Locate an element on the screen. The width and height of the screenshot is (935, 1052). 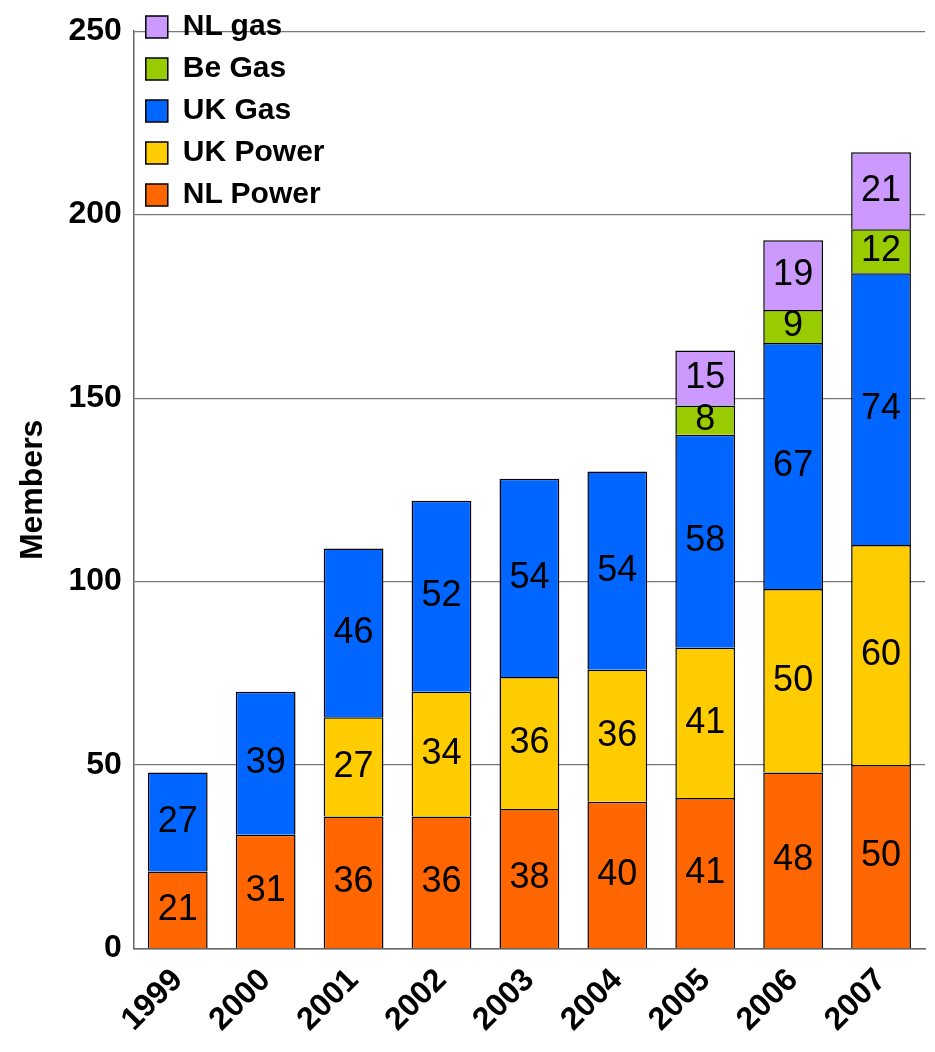
data-label: 74 is located at coordinates (881, 407).